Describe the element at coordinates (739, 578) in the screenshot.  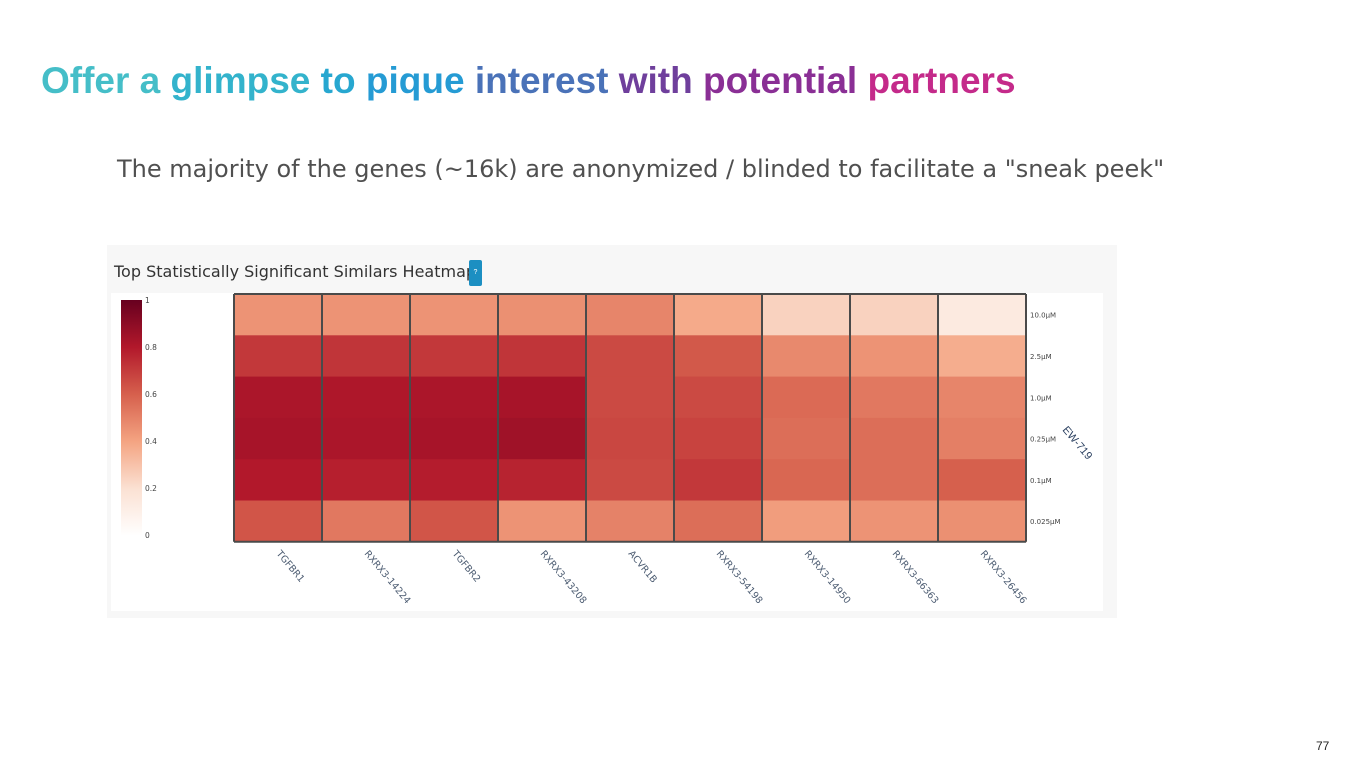
I see `x-tick-label: RXRX3-54198` at that location.